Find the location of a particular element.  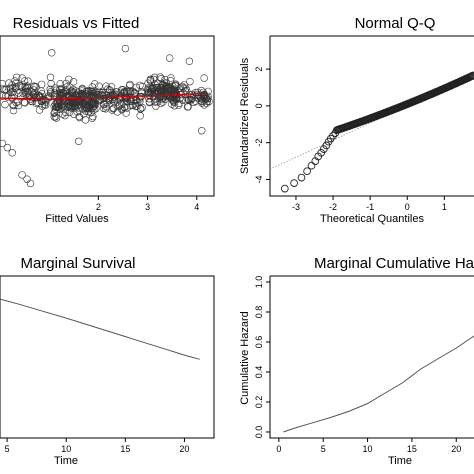

qq-points is located at coordinates (377, 132).